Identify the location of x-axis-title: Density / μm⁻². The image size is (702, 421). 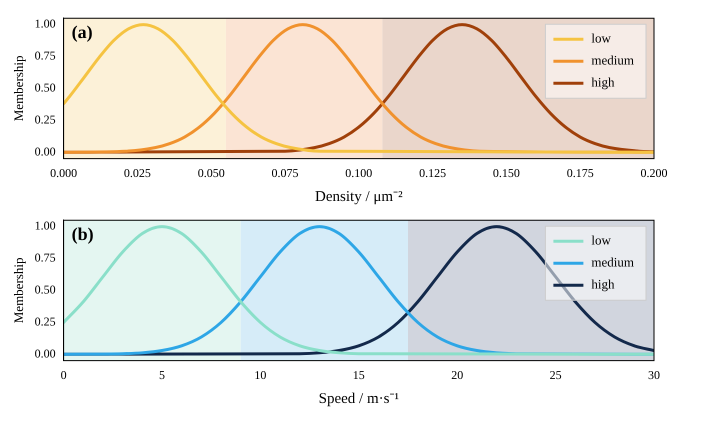
(359, 196).